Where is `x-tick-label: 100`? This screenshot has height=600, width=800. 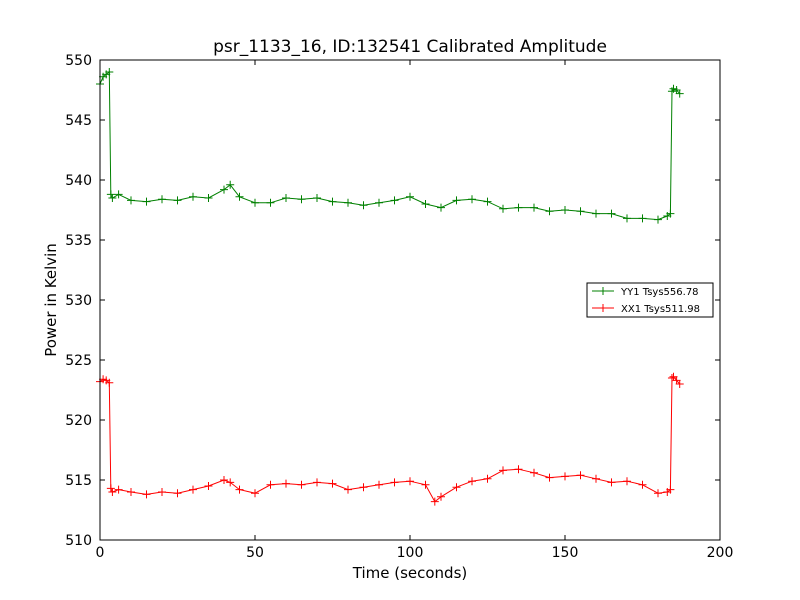 x-tick-label: 100 is located at coordinates (410, 553).